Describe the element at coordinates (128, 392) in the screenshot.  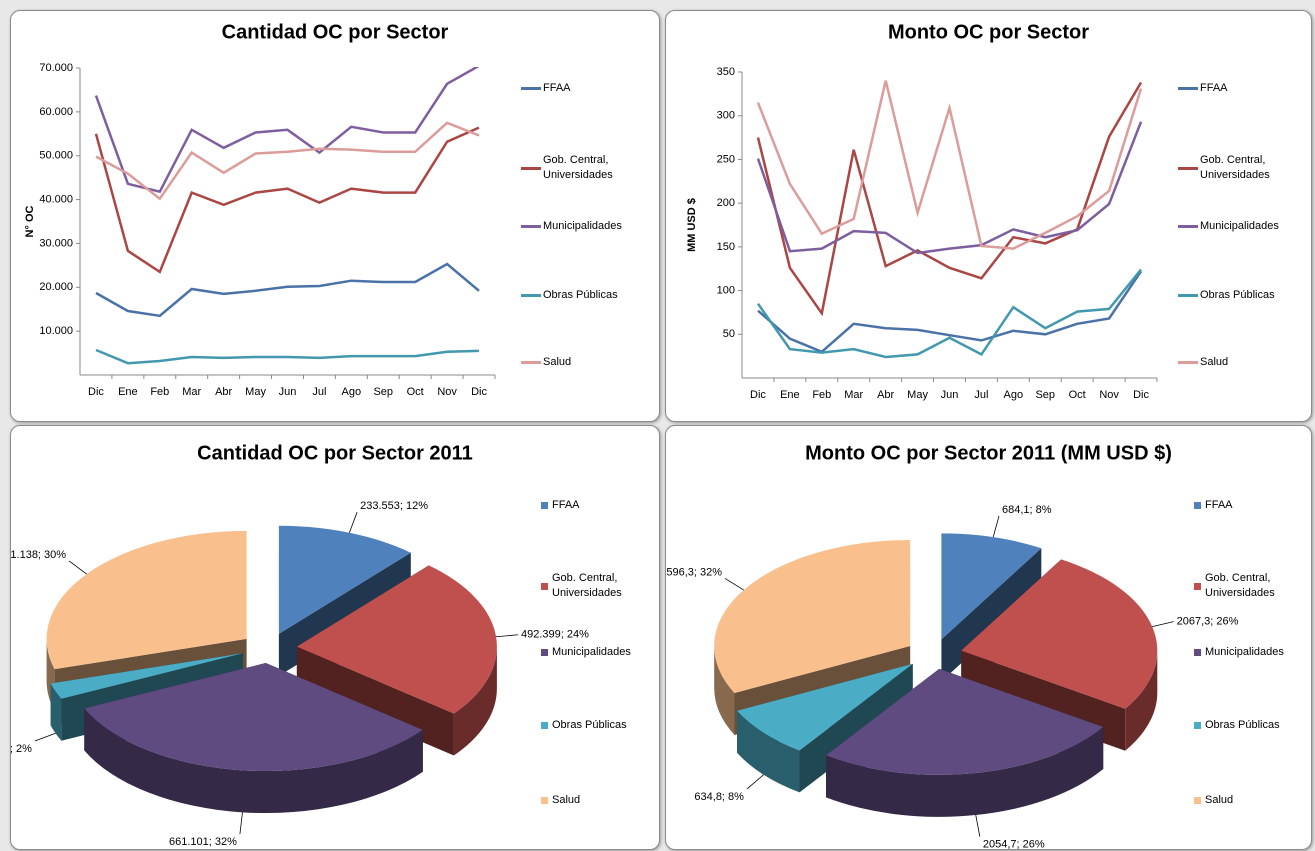
I see `x-tick-label: Ene` at that location.